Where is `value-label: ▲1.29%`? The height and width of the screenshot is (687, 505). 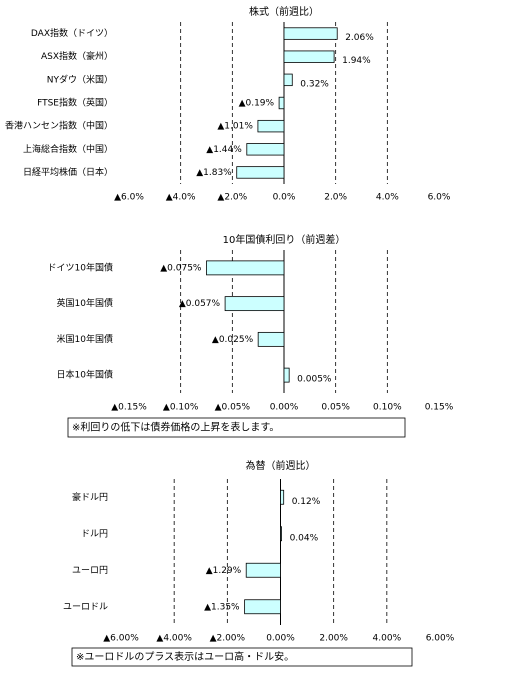 value-label: ▲1.29% is located at coordinates (224, 571).